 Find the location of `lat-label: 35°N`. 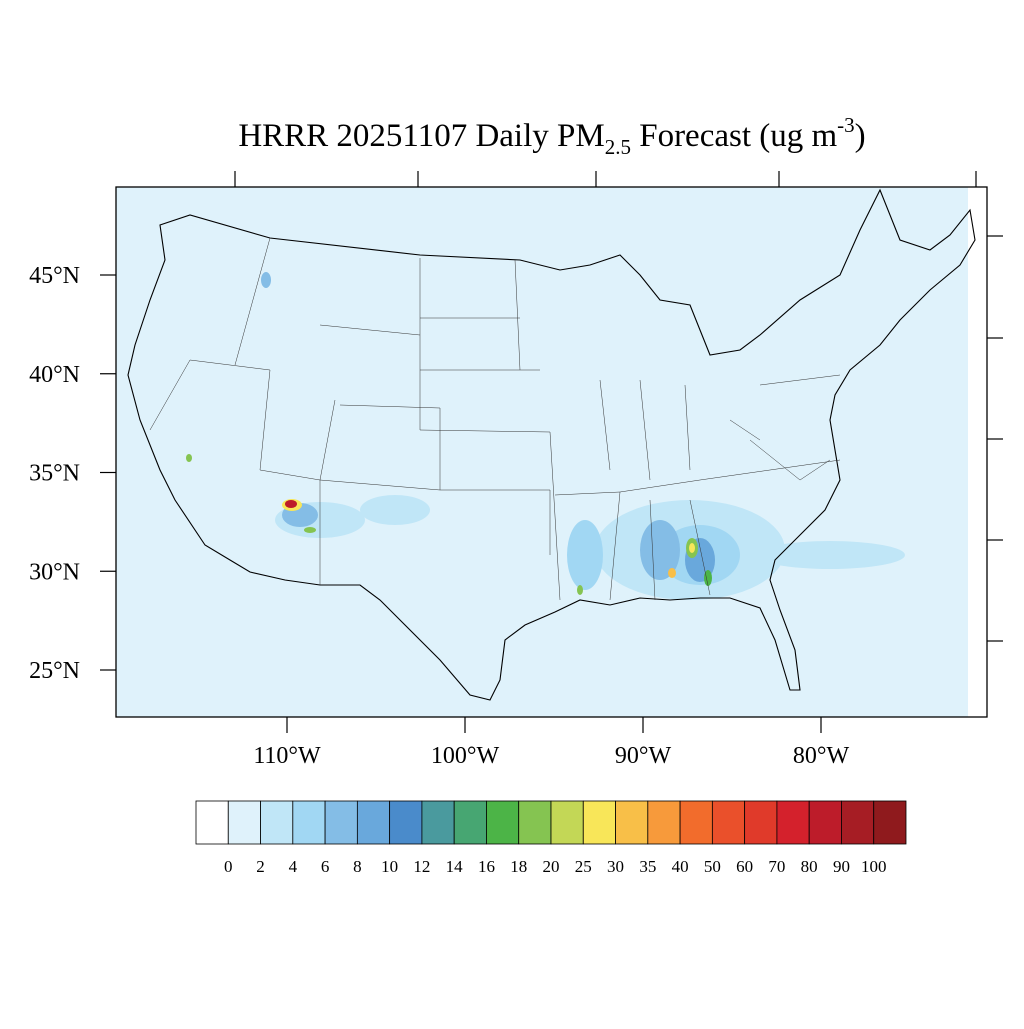

lat-label: 35°N is located at coordinates (54, 474).